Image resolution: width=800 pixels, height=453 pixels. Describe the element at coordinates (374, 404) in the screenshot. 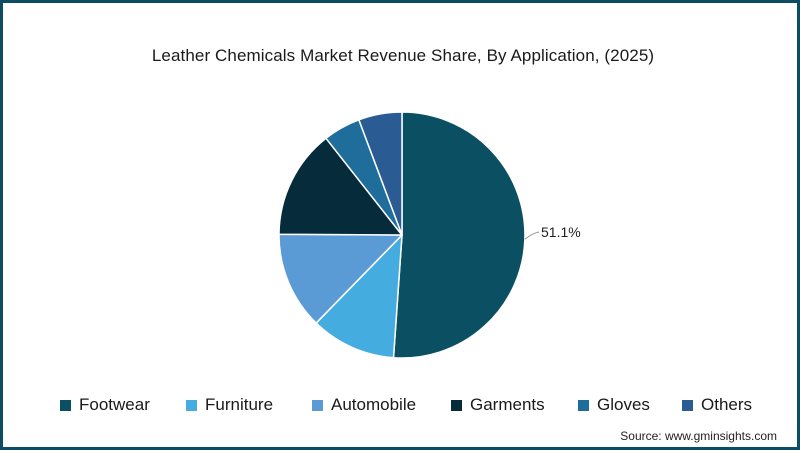

I see `legend-label: Automobile` at that location.